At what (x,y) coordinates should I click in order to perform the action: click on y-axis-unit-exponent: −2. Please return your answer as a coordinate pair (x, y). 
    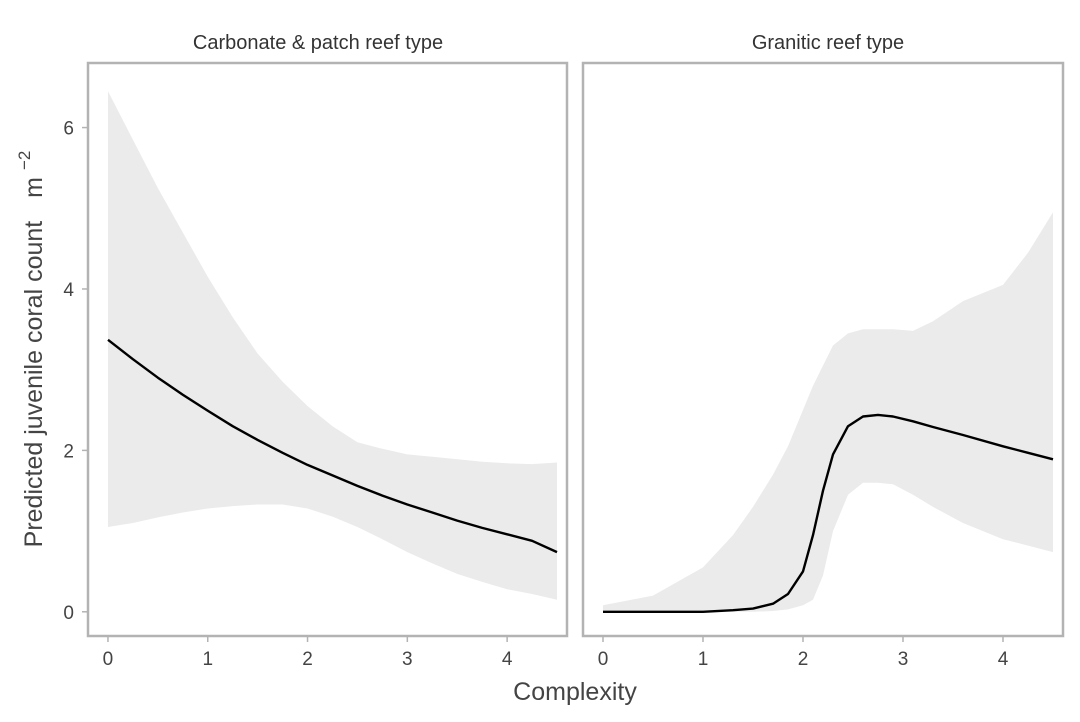
    Looking at the image, I should click on (24, 160).